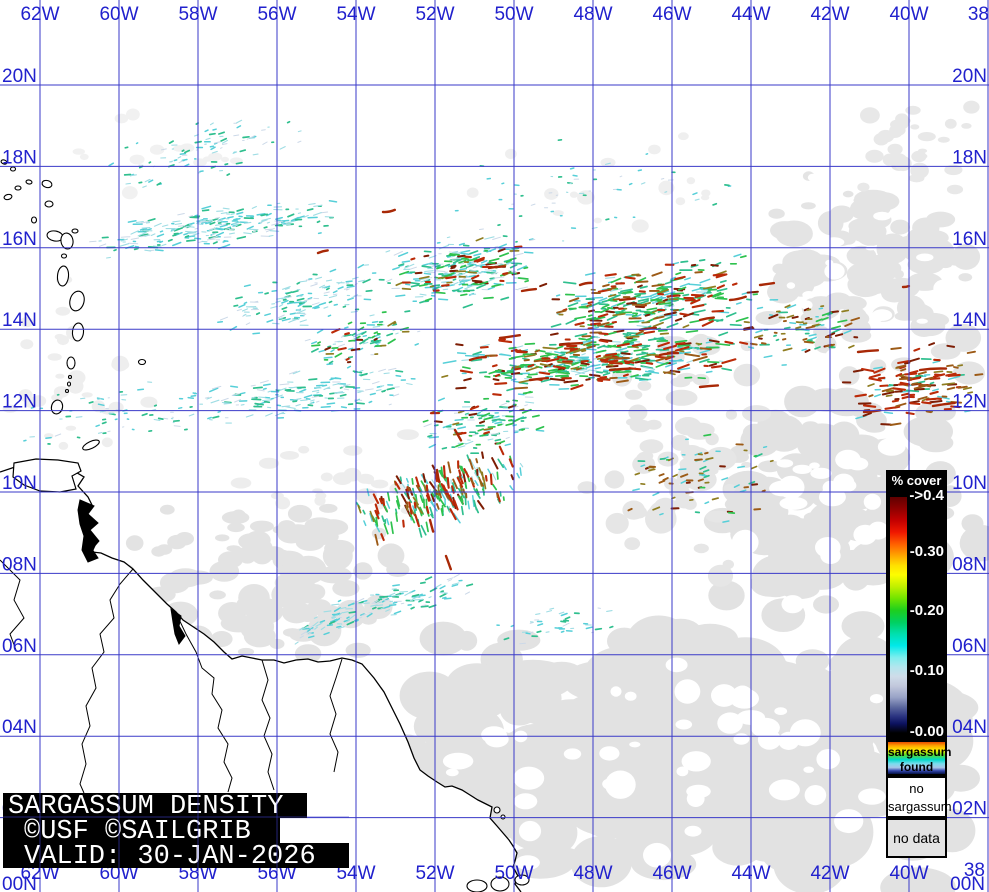  Describe the element at coordinates (19, 76) in the screenshot. I see `axis-label: 20N` at that location.